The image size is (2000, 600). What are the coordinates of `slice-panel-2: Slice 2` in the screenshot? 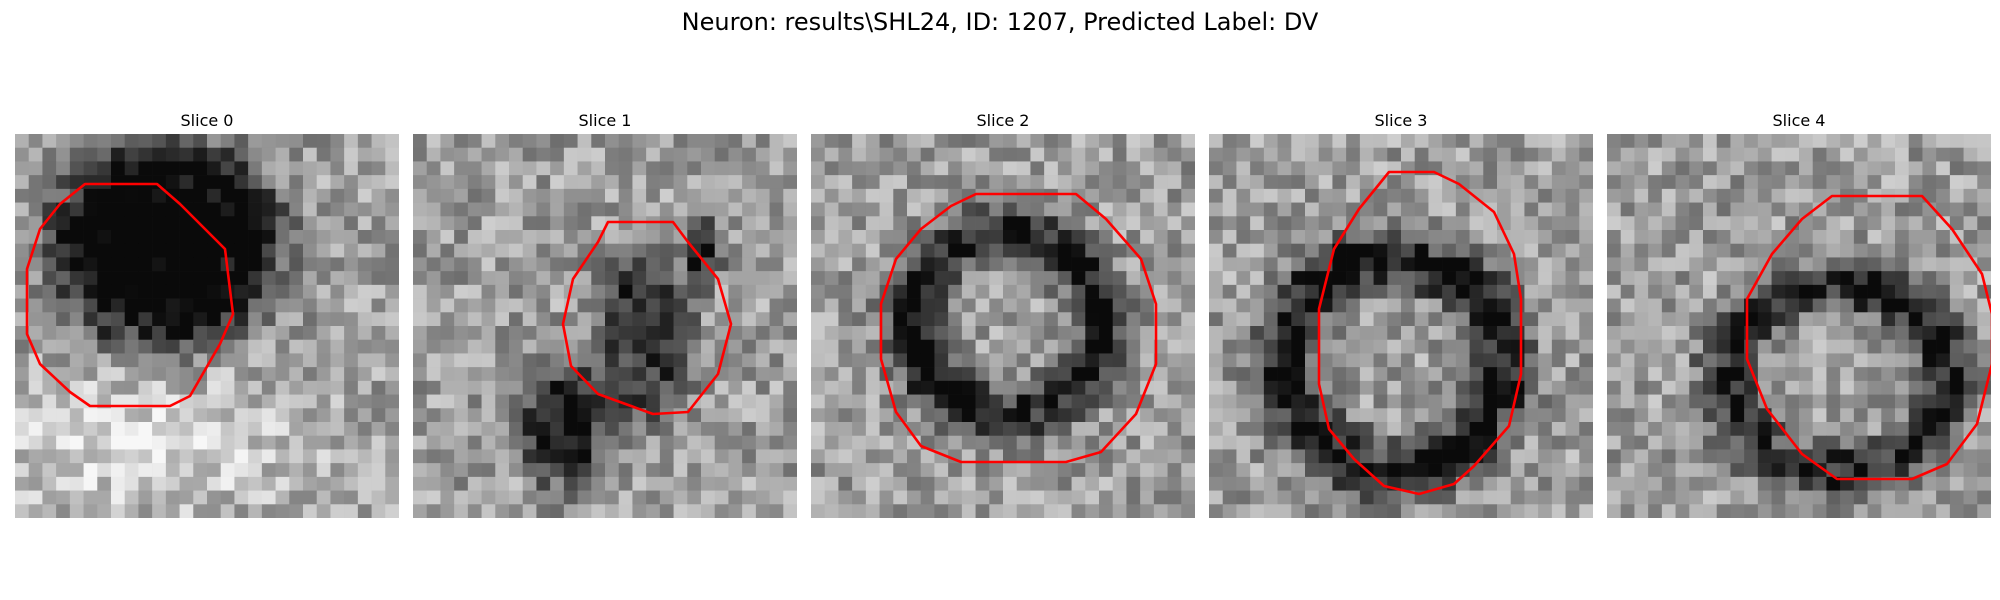 It's located at (1003, 313).